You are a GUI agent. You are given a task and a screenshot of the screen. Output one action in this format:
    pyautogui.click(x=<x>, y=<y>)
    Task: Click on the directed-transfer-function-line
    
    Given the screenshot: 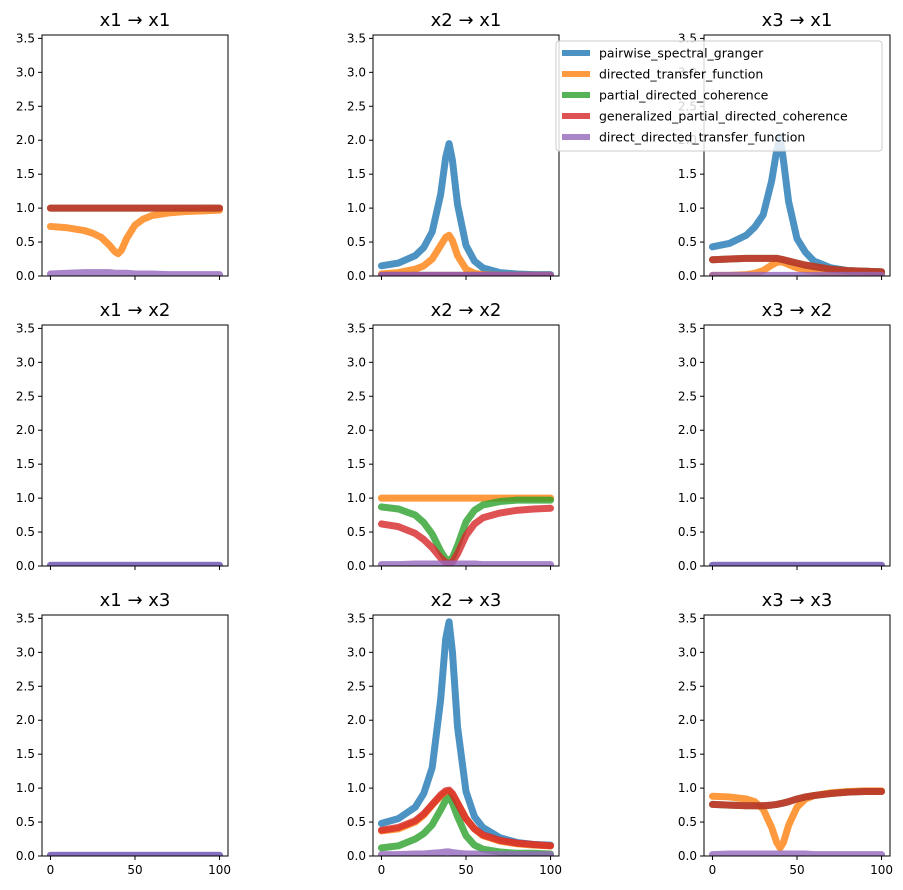 What is the action you would take?
    pyautogui.click(x=135, y=232)
    